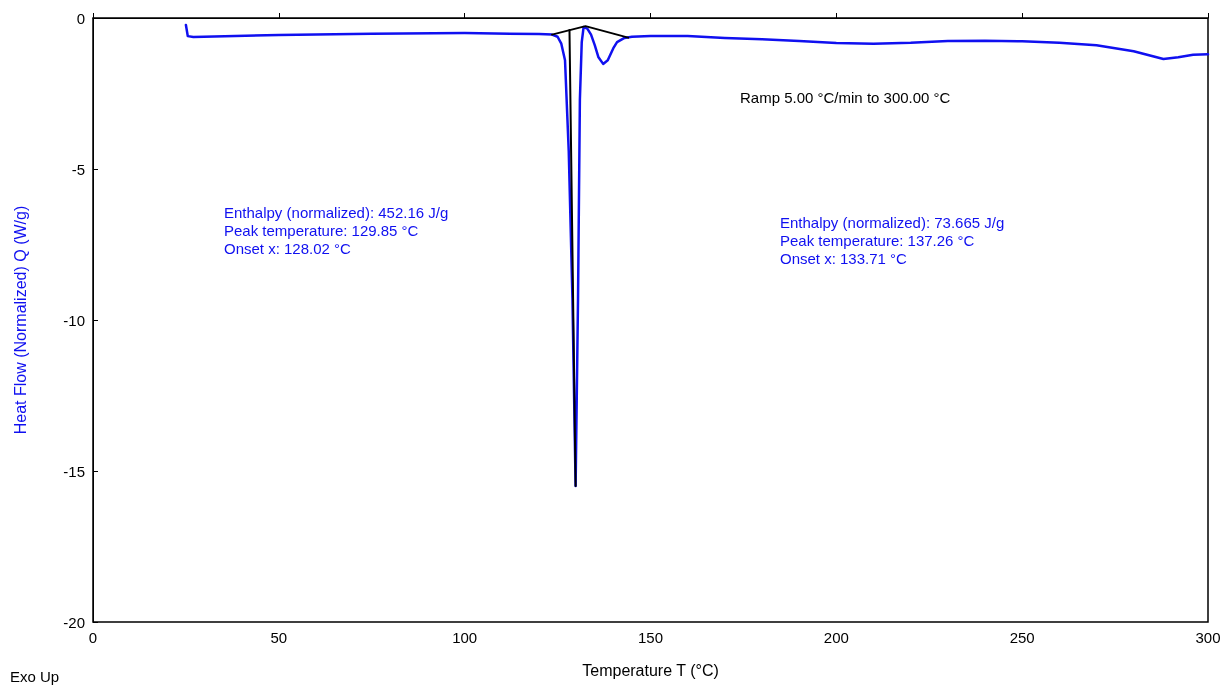  What do you see at coordinates (836, 637) in the screenshot?
I see `x-tick-label: 200` at bounding box center [836, 637].